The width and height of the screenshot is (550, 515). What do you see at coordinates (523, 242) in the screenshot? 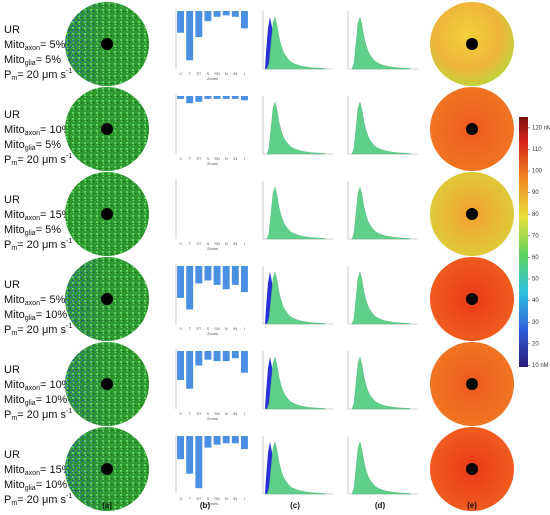
I see `colorbar` at bounding box center [523, 242].